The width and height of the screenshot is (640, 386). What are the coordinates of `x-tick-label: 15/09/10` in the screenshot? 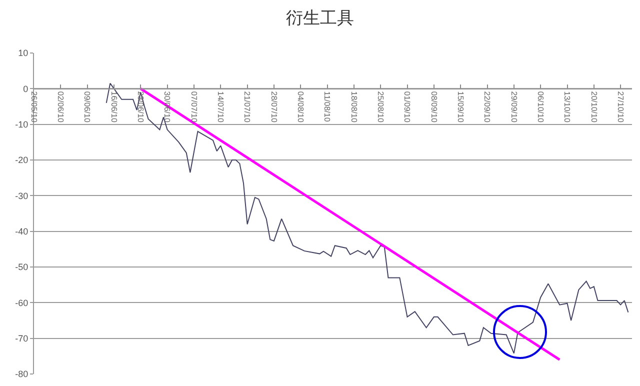 It's located at (460, 107).